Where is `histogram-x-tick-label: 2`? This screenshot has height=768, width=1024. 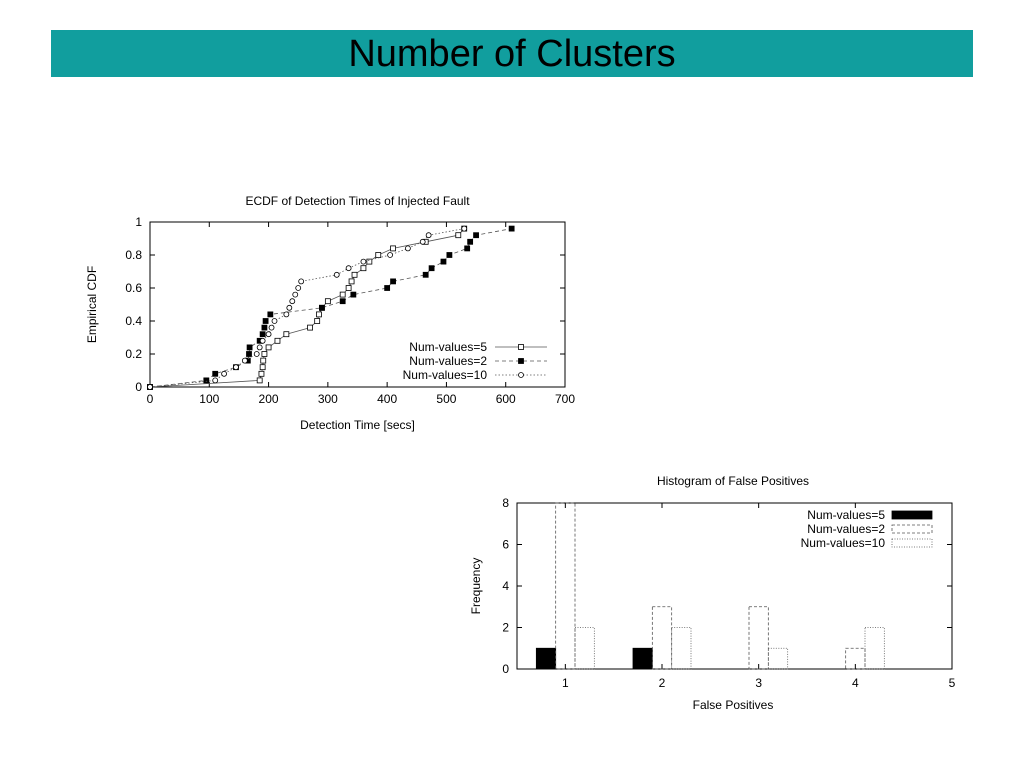
histogram-x-tick-label: 2 is located at coordinates (662, 683).